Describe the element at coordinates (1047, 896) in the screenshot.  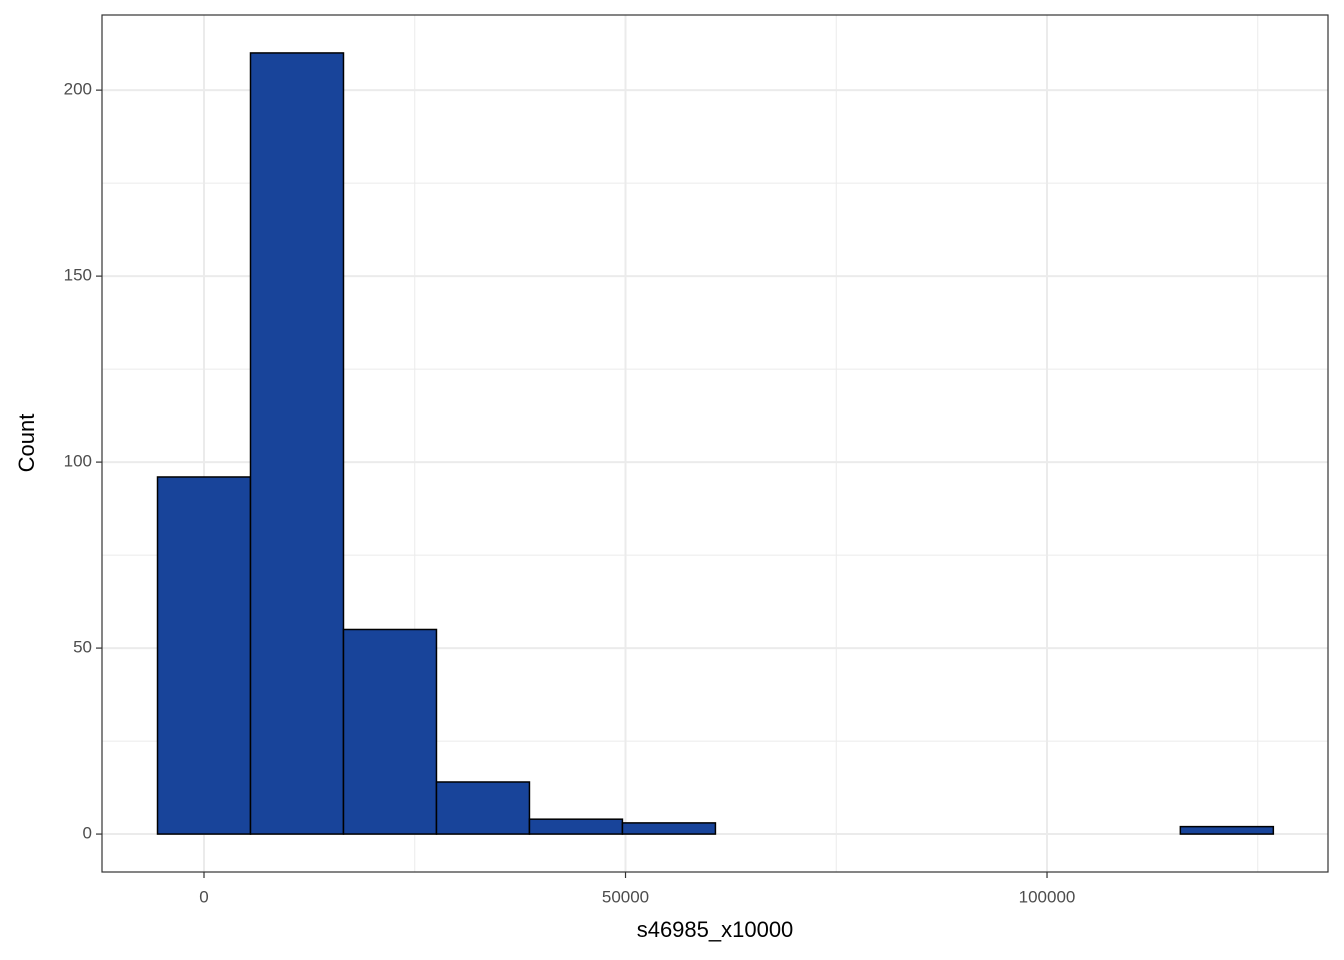
I see `x-tick-label: 100000` at that location.